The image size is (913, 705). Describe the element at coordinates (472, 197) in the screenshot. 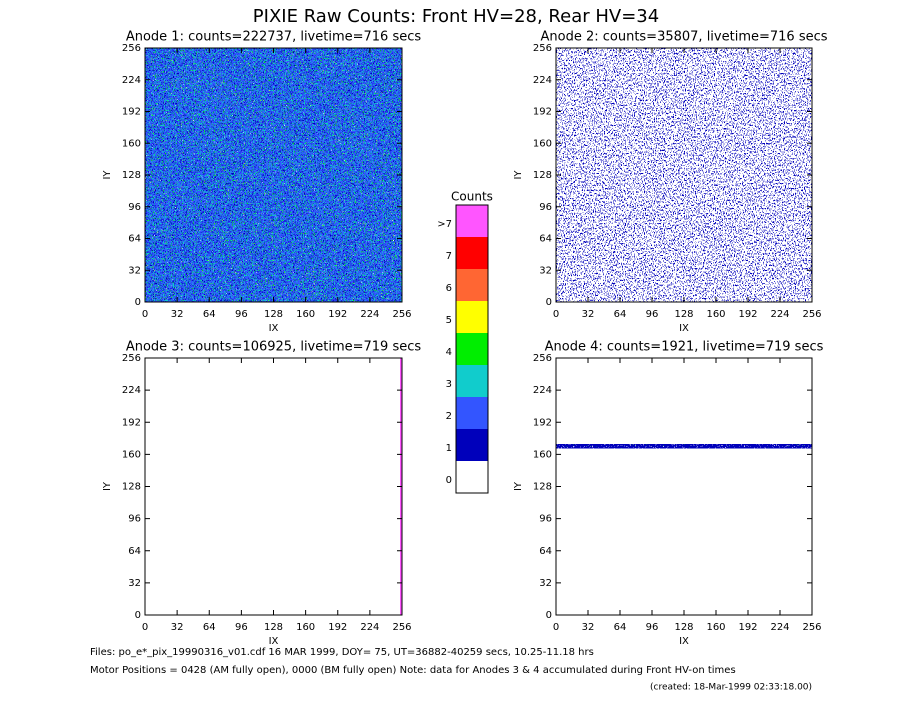

I see `colorbar-title: Counts` at that location.